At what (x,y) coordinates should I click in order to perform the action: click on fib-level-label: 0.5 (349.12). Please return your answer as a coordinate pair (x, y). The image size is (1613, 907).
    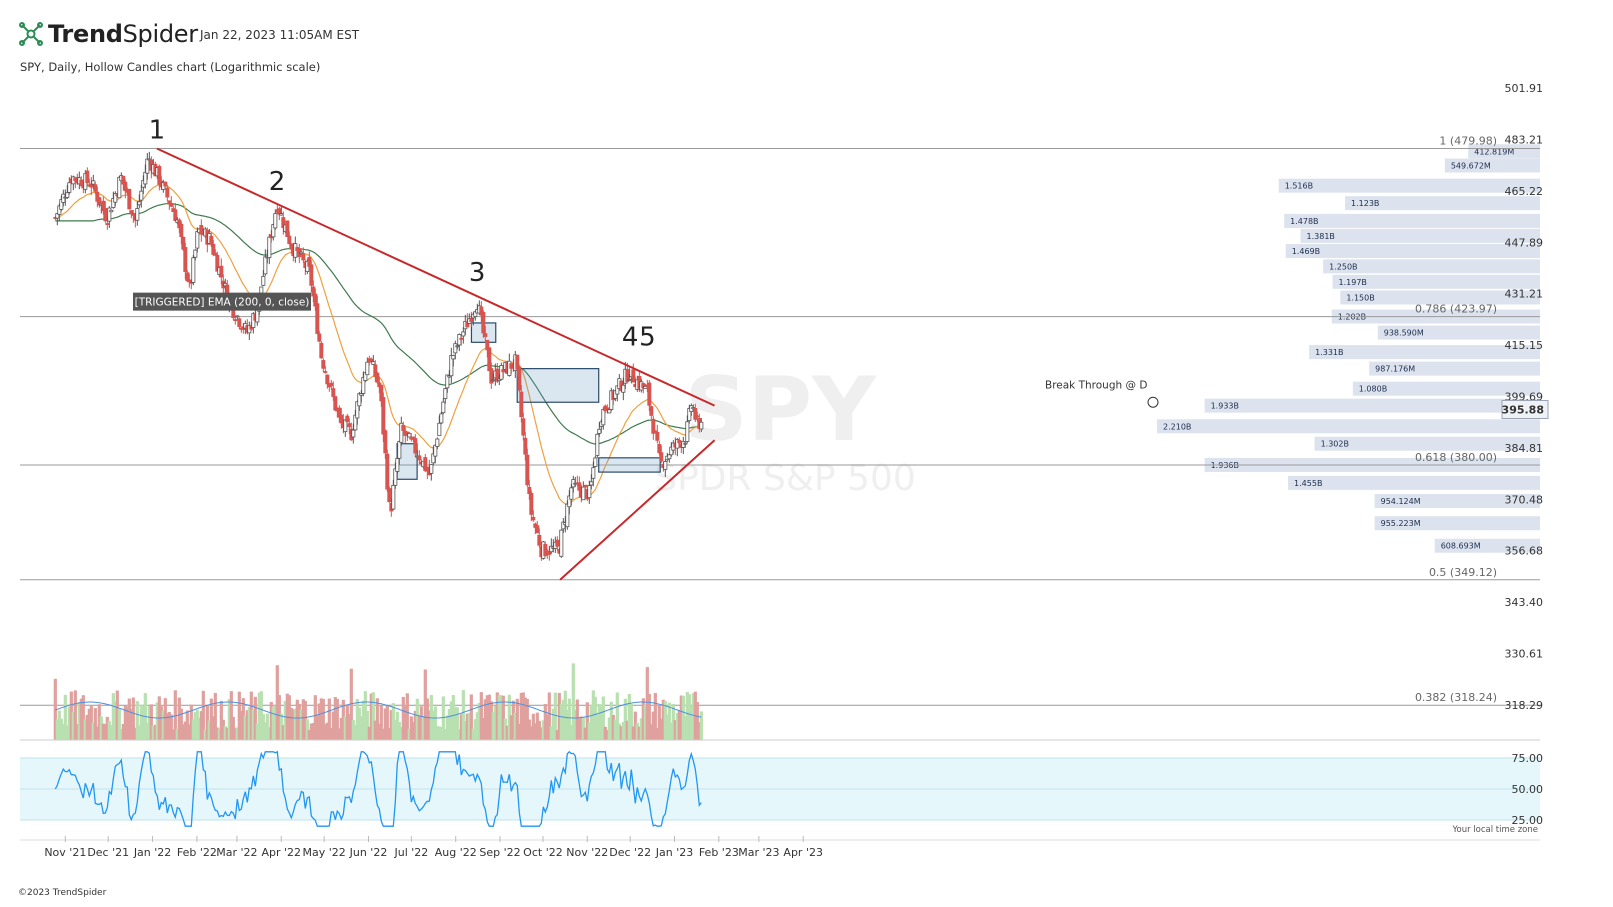
    Looking at the image, I should click on (1463, 572).